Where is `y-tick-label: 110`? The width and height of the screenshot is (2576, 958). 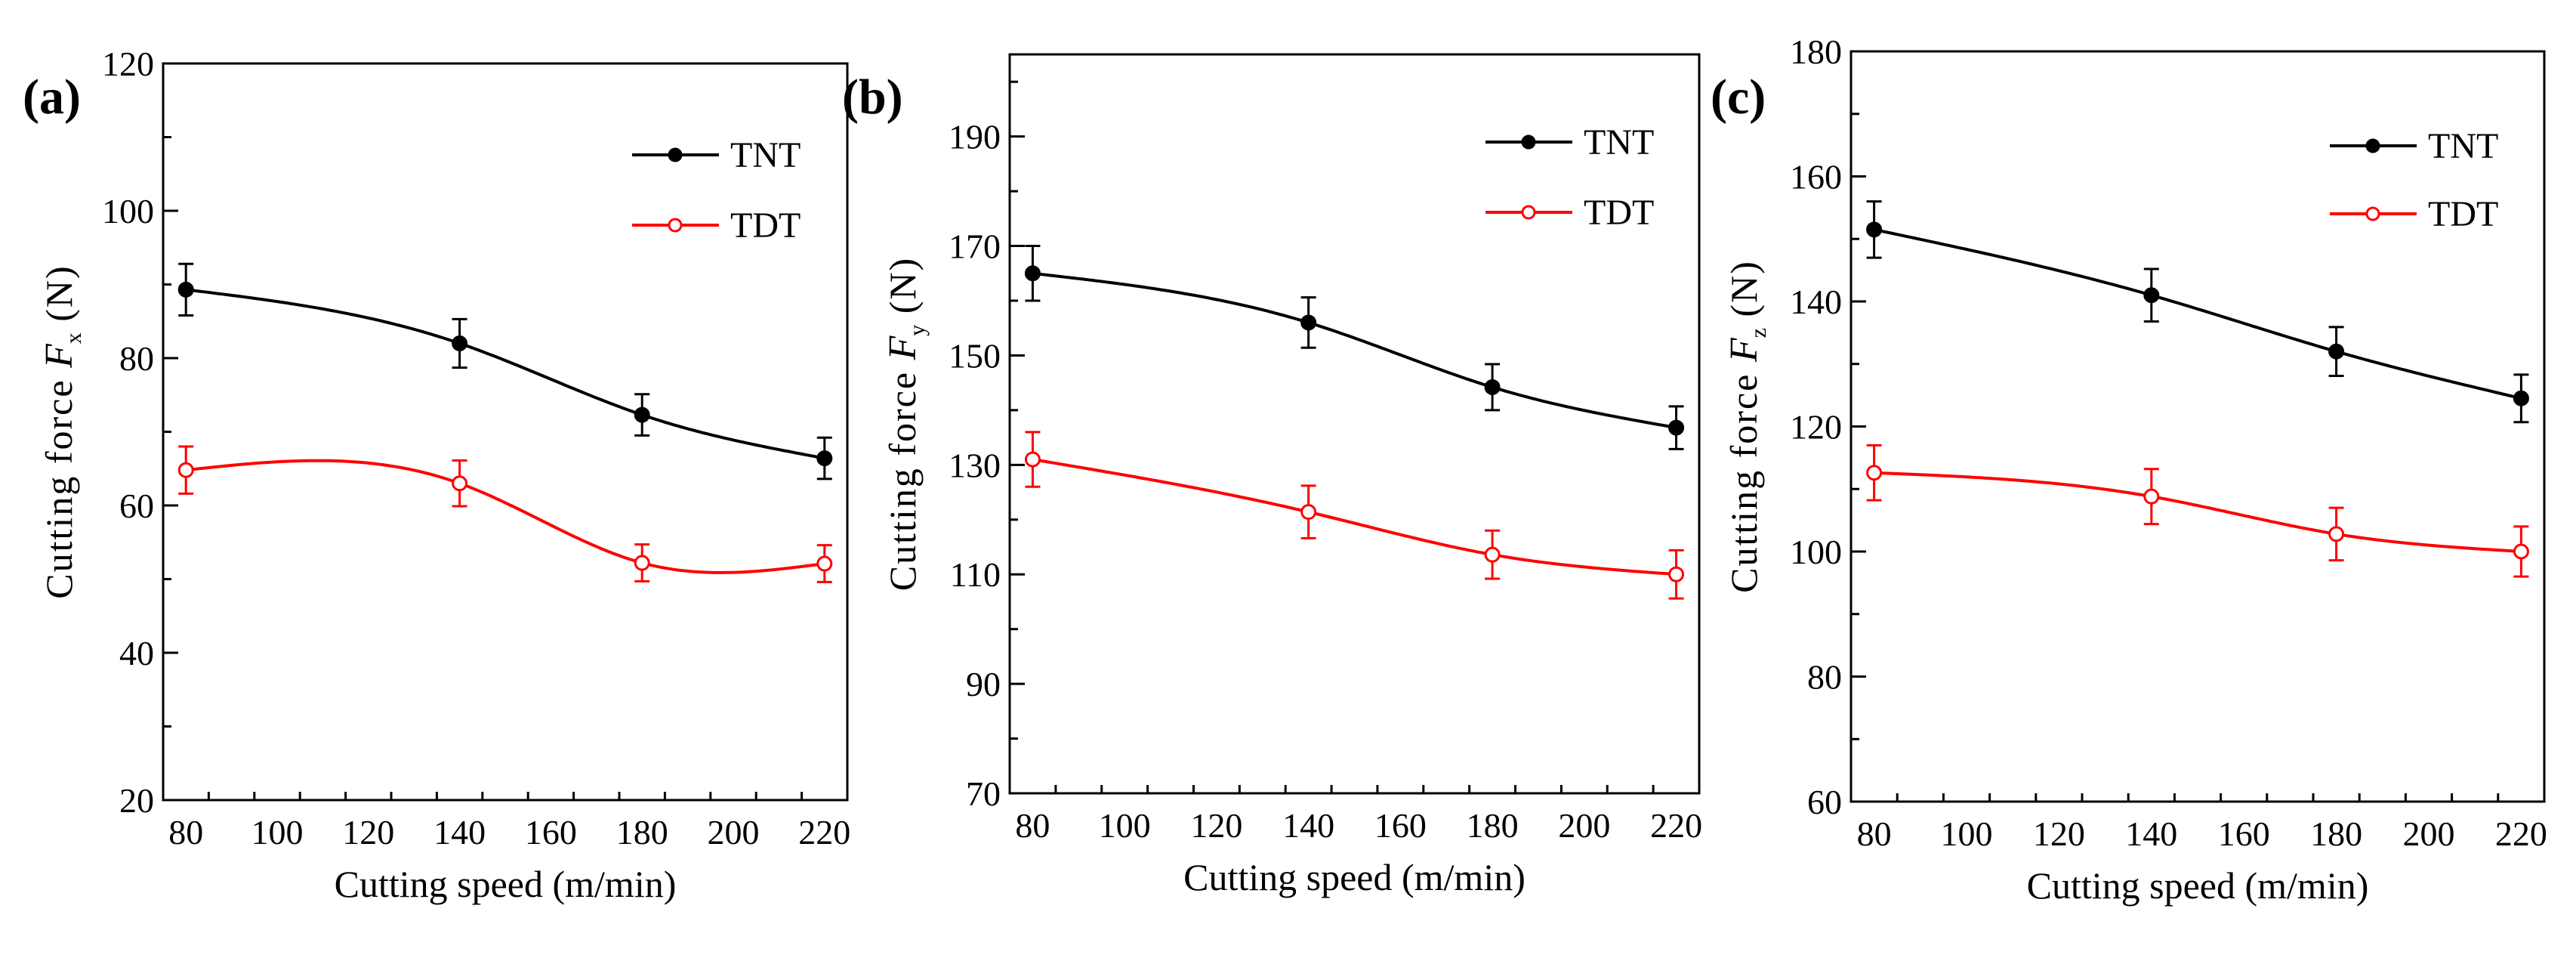
y-tick-label: 110 is located at coordinates (975, 574).